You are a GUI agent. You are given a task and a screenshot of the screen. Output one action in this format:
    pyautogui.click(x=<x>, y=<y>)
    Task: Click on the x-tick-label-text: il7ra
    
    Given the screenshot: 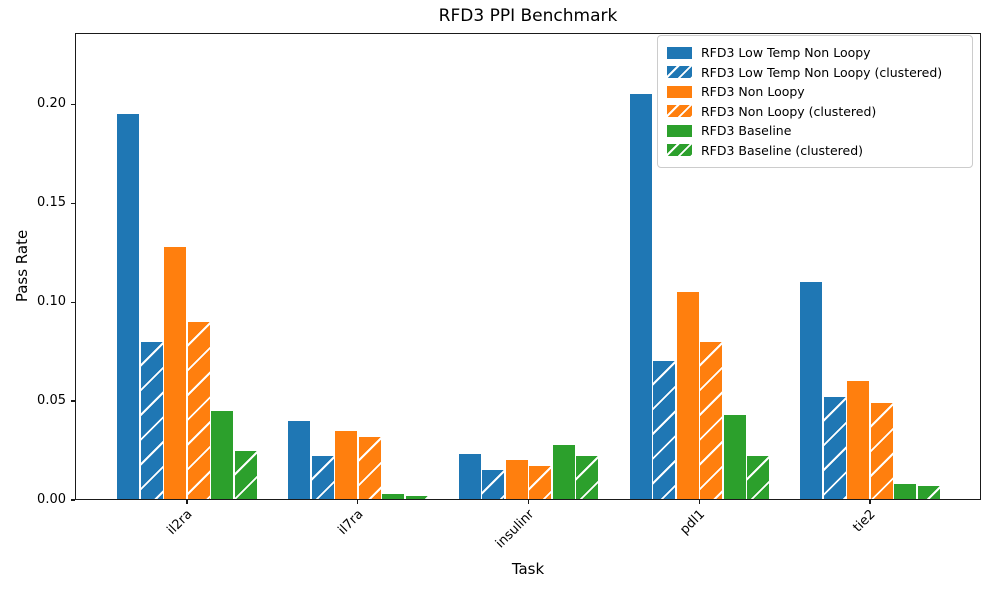 What is the action you would take?
    pyautogui.click(x=351, y=522)
    